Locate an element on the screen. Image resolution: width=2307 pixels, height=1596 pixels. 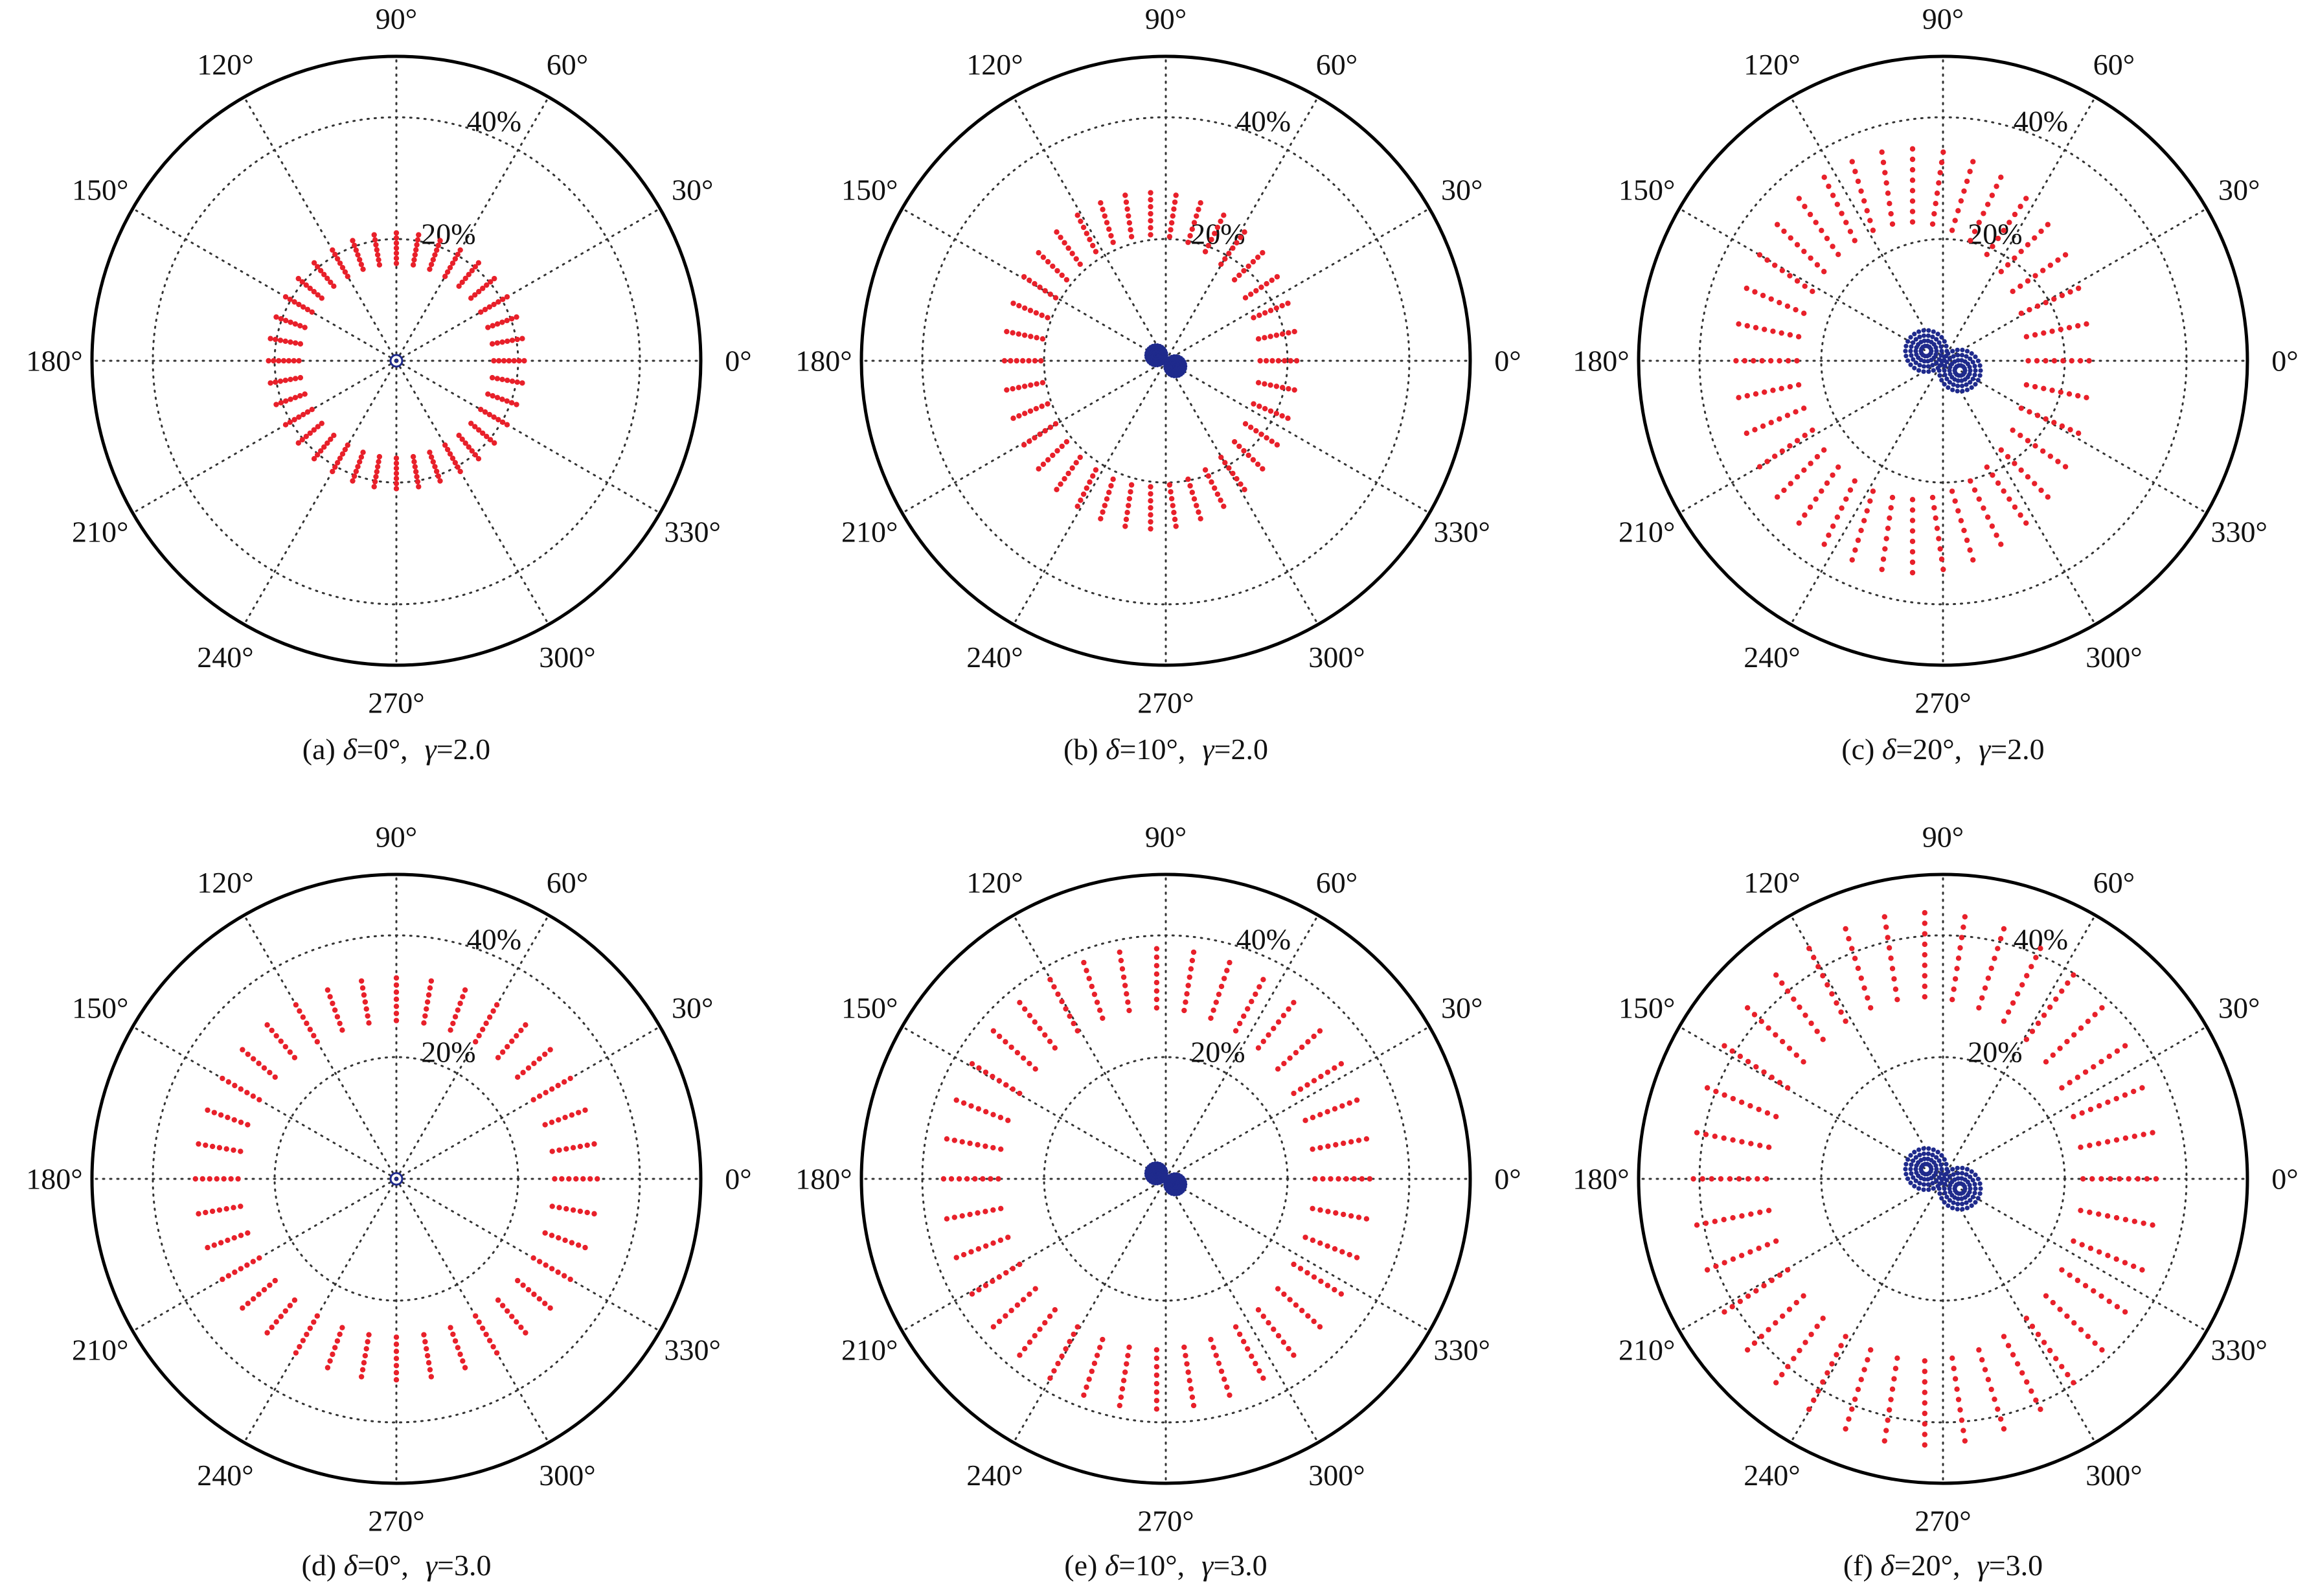
angle-label-210: 210° is located at coordinates (100, 1350).